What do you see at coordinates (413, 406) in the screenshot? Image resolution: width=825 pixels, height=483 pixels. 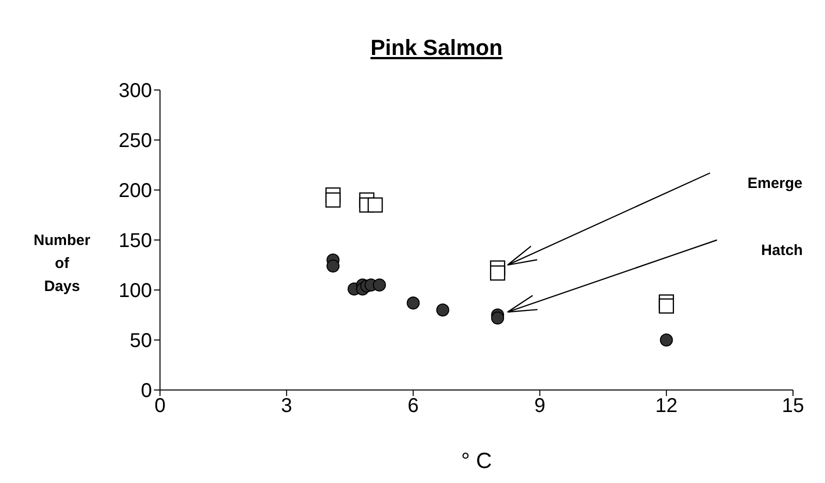 I see `x-tick-label: 6` at bounding box center [413, 406].